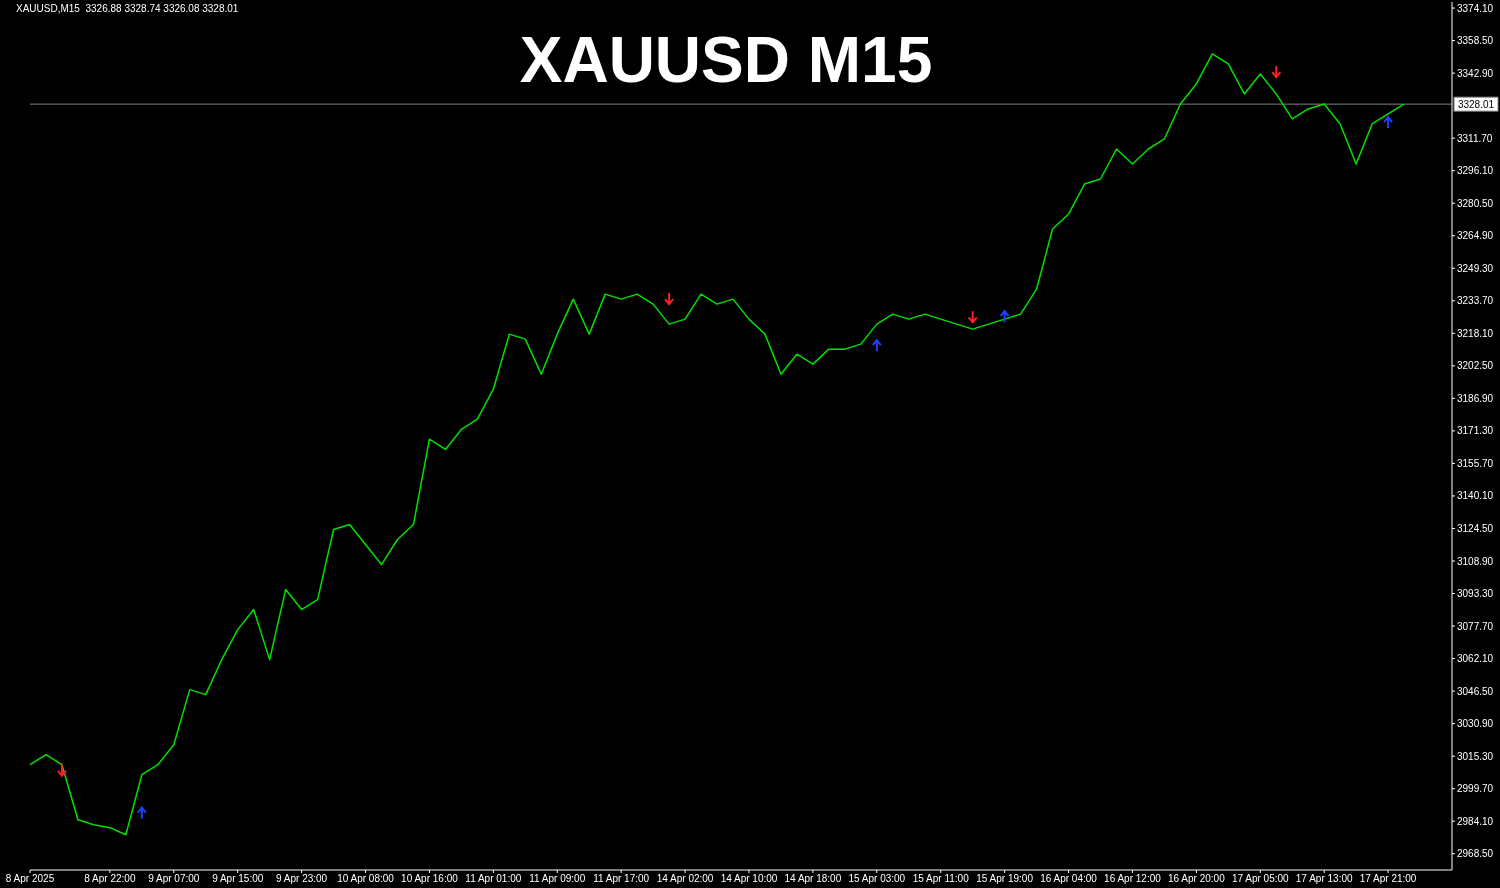  What do you see at coordinates (1069, 879) in the screenshot?
I see `x-tick-label: 16 Apr 04:00` at bounding box center [1069, 879].